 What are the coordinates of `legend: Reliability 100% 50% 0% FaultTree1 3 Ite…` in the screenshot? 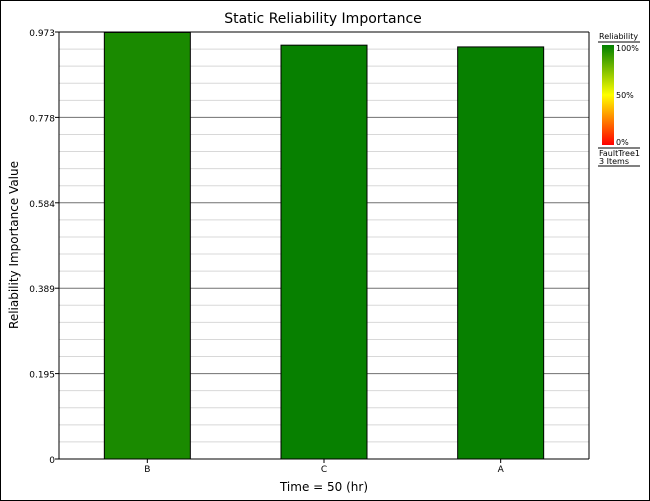 It's located at (619, 99).